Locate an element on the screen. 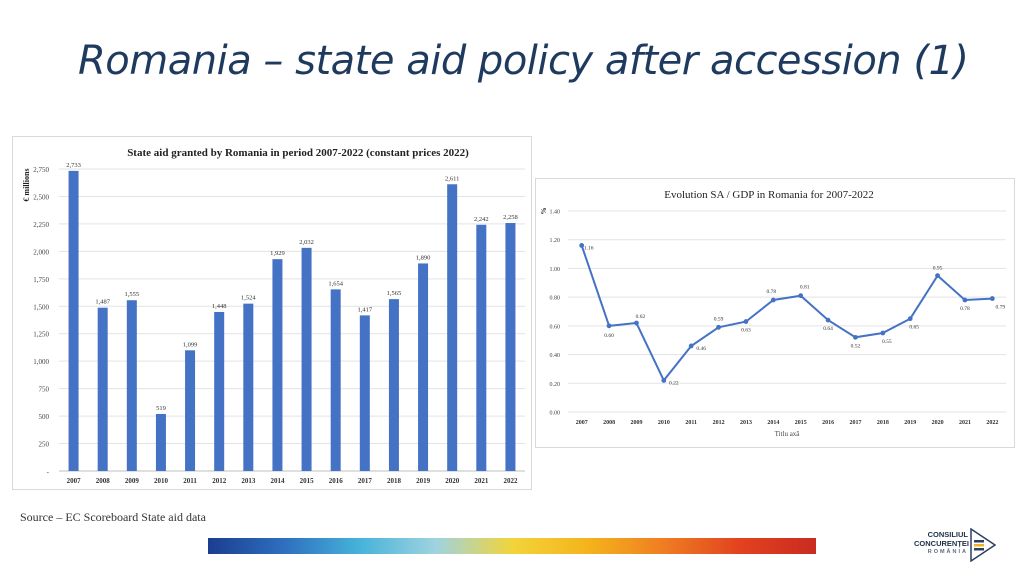  bar-chart-value-label: 1,555 is located at coordinates (132, 294).